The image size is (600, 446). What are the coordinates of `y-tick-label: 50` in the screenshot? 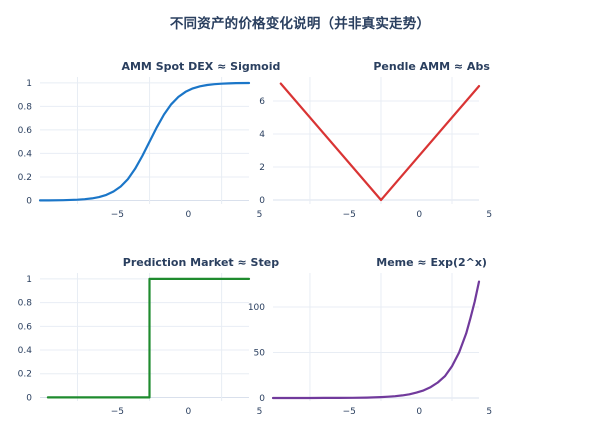 It's located at (260, 354).